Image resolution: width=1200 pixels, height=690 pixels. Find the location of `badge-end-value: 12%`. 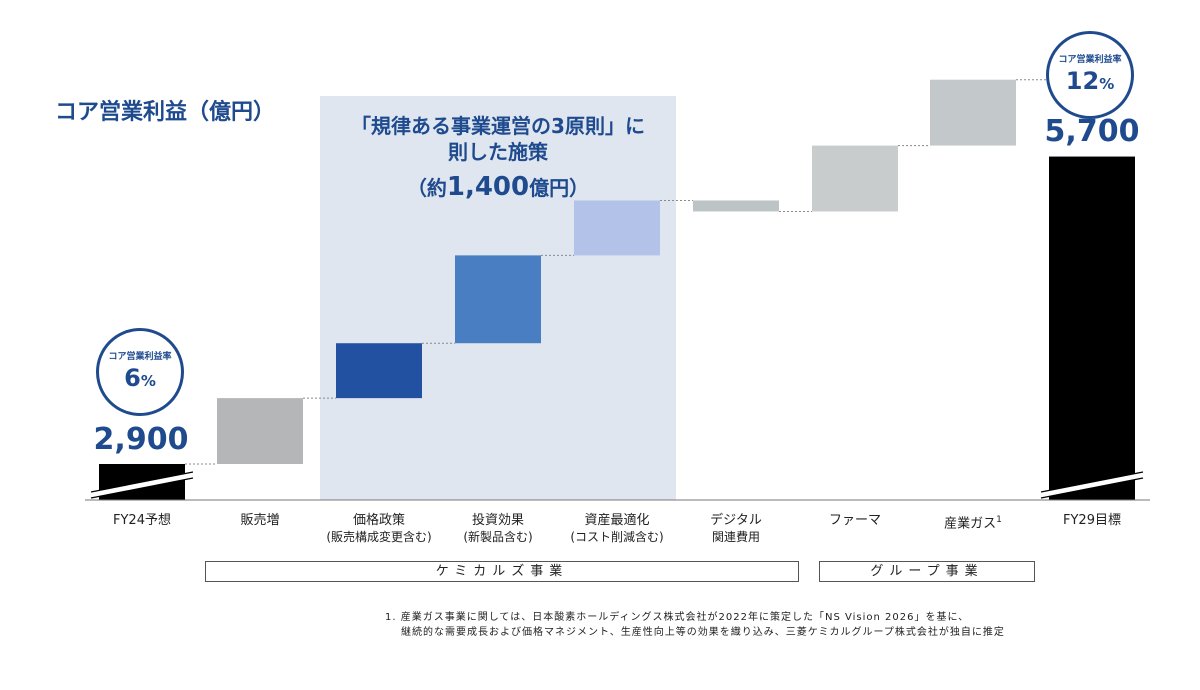

badge-end-value: 12% is located at coordinates (1090, 81).